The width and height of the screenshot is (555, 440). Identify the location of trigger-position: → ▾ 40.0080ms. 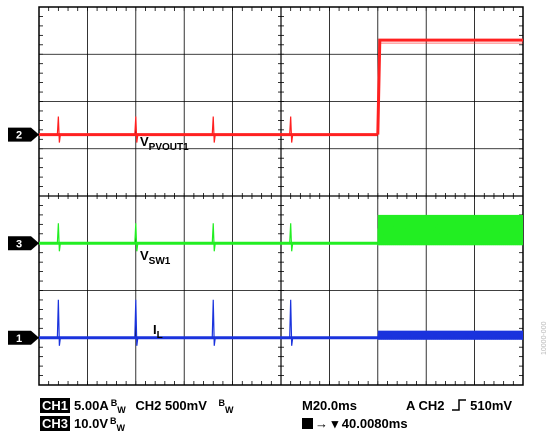
(355, 424).